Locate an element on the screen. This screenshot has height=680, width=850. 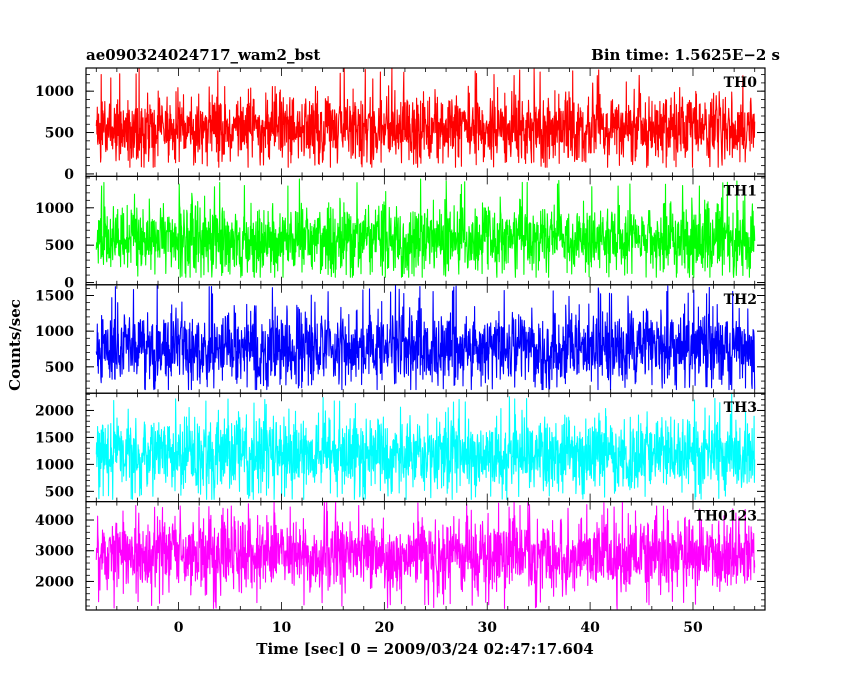
x-tick-label: 10 is located at coordinates (282, 628).